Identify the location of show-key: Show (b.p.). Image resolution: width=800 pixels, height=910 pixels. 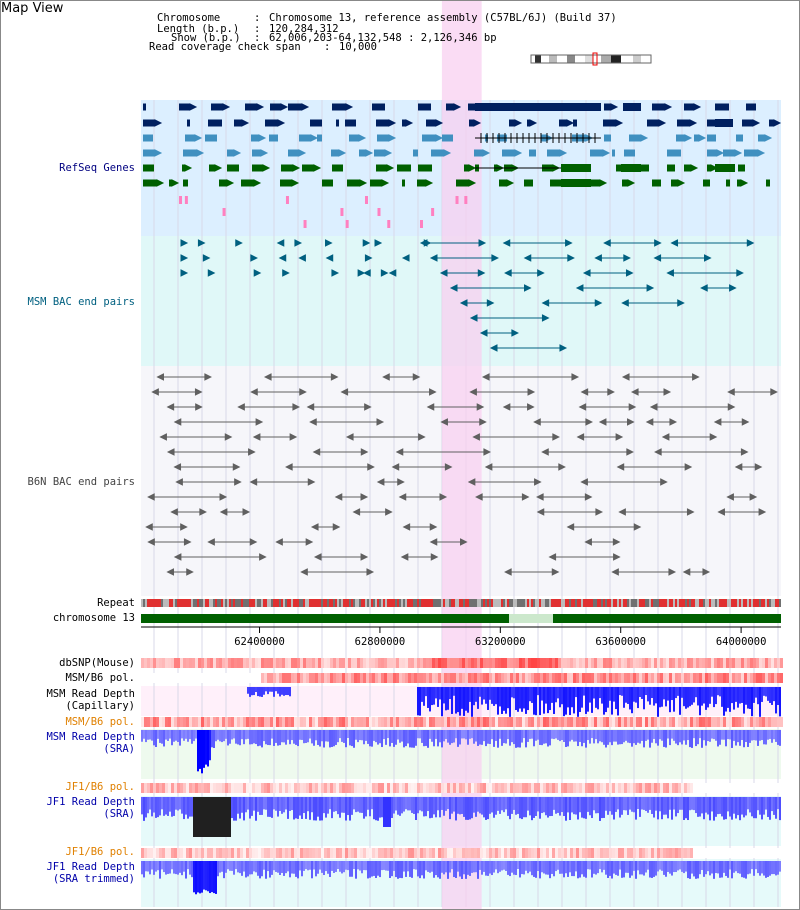
(206, 38).